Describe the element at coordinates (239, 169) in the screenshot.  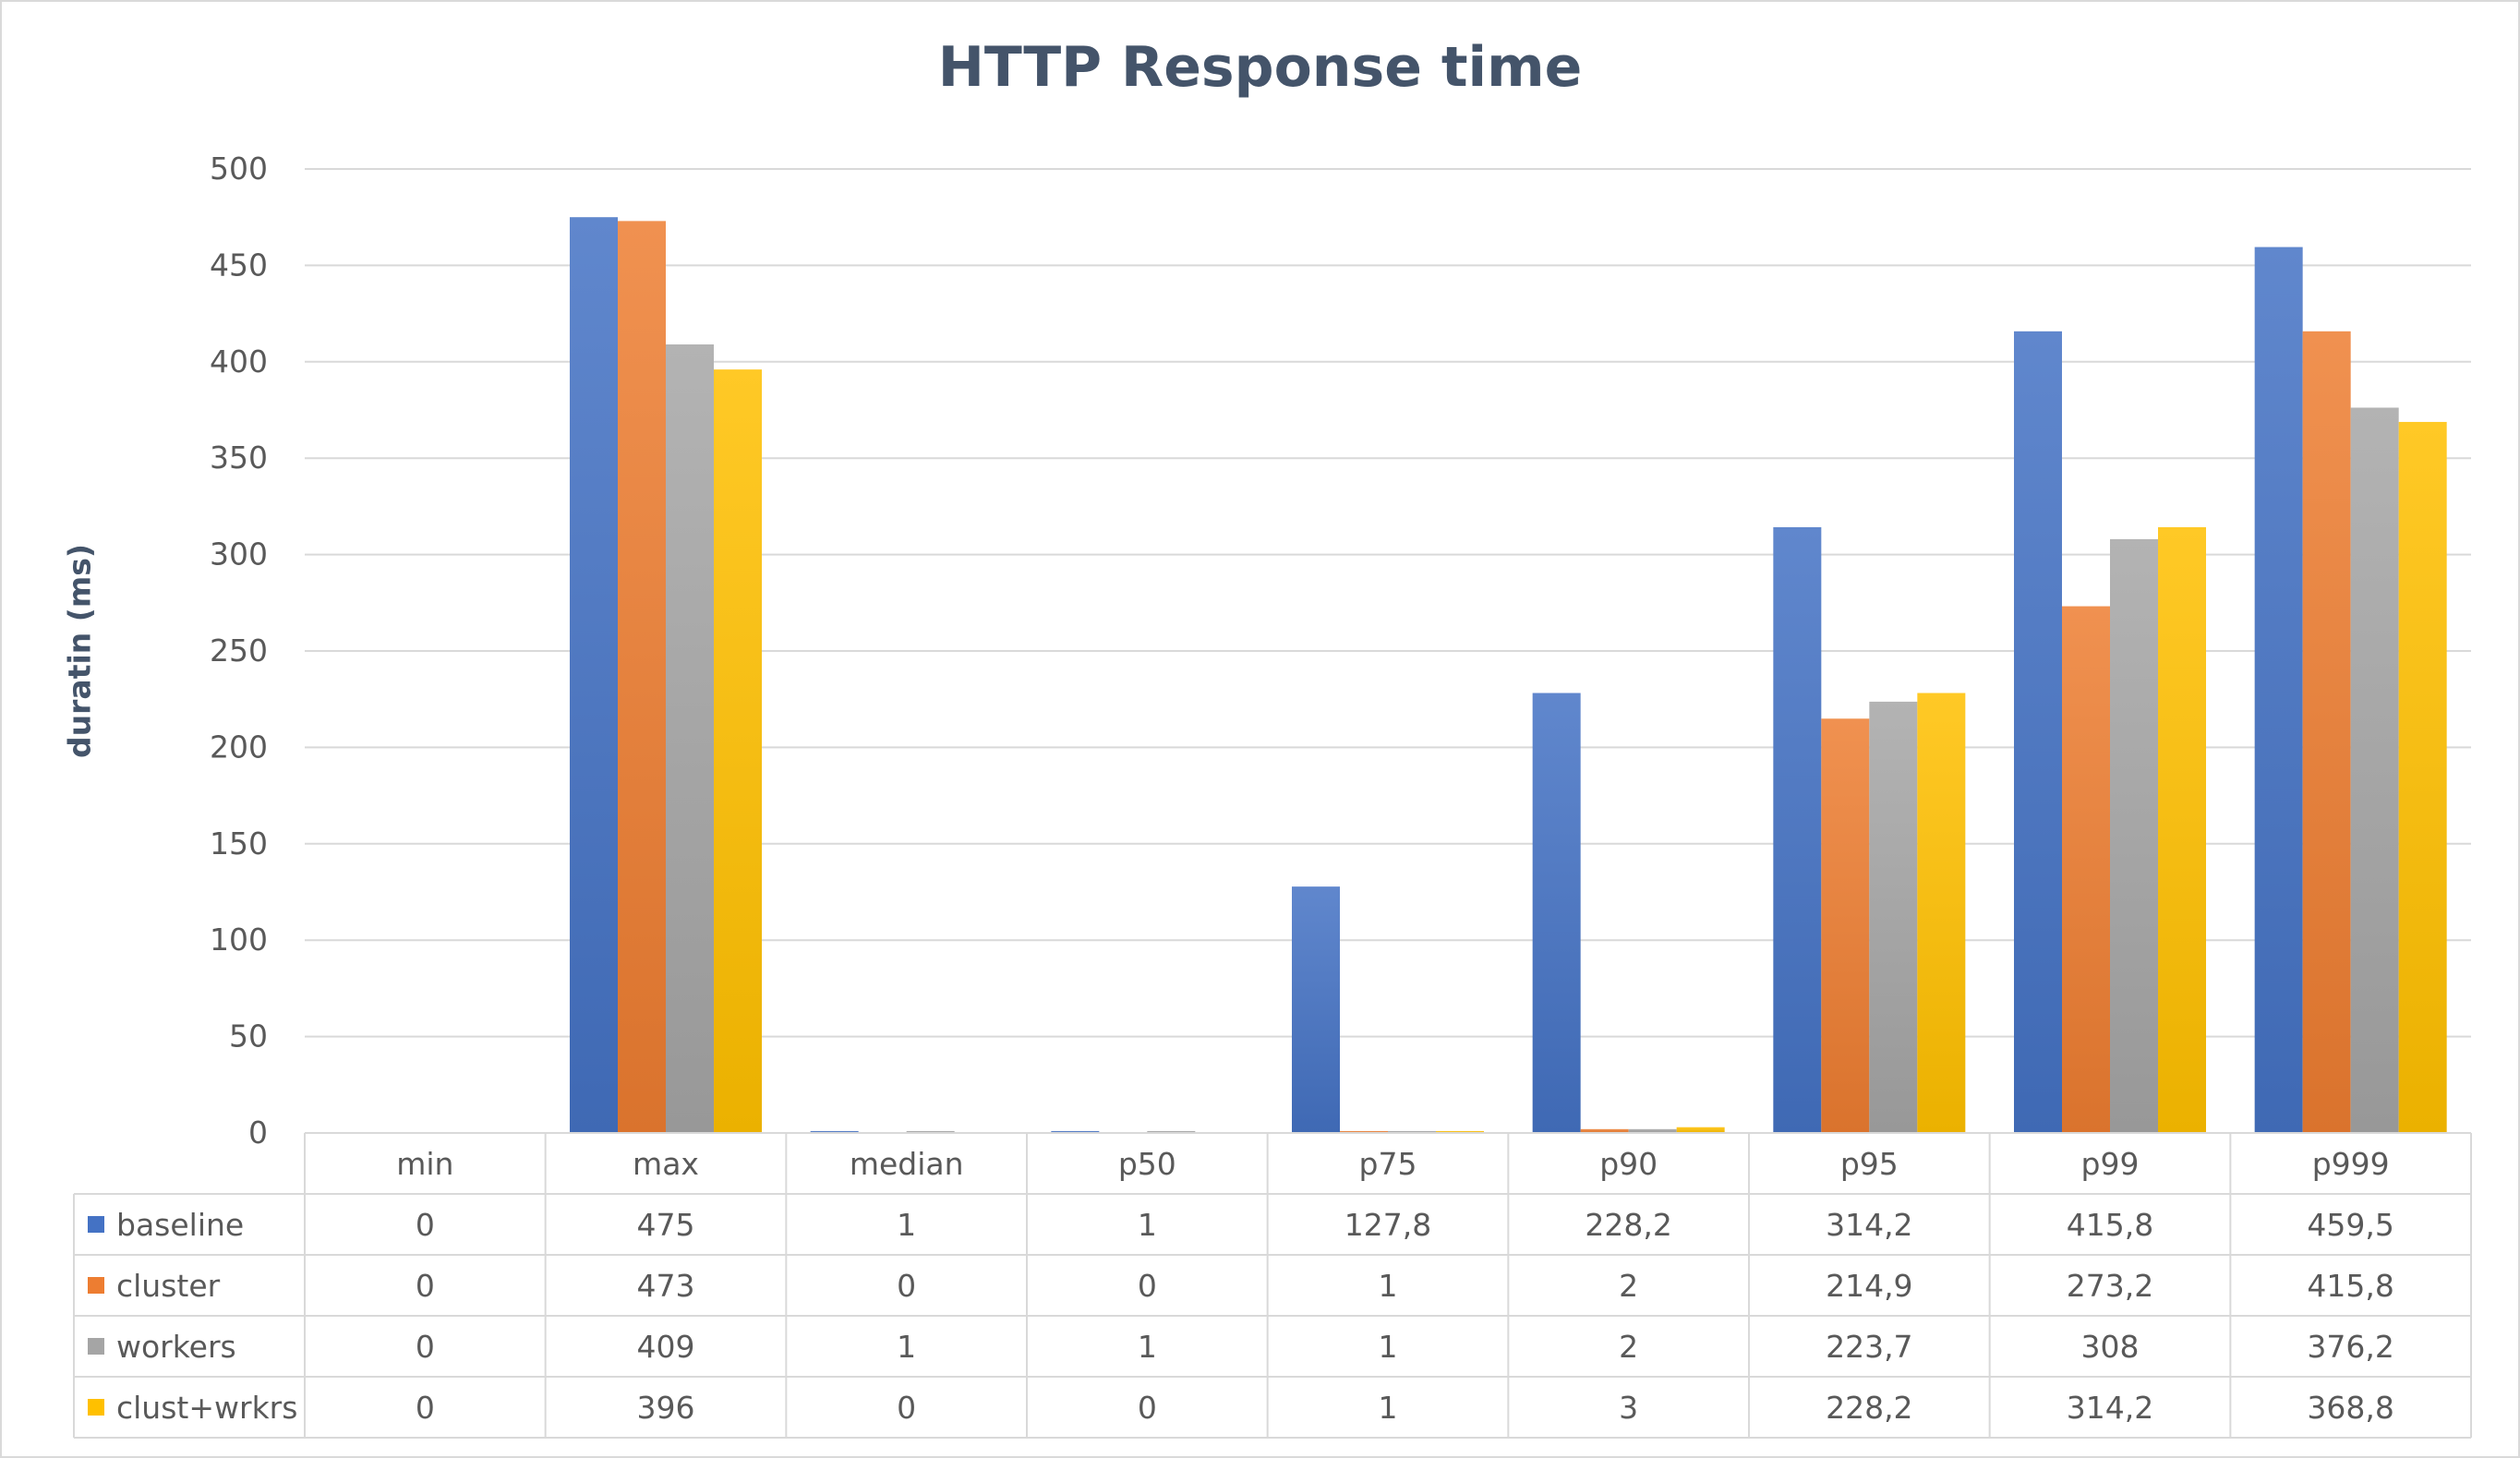
I see `y-tick-label: 500` at that location.